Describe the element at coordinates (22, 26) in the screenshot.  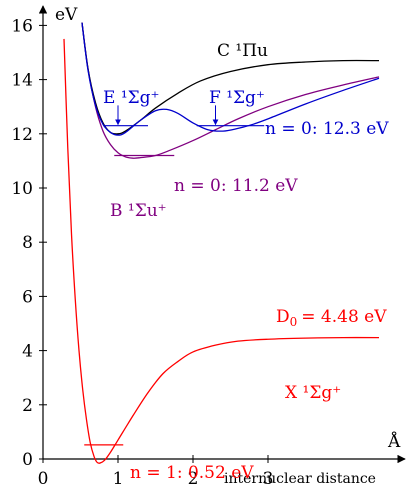
I see `y-tick-label: 16` at that location.